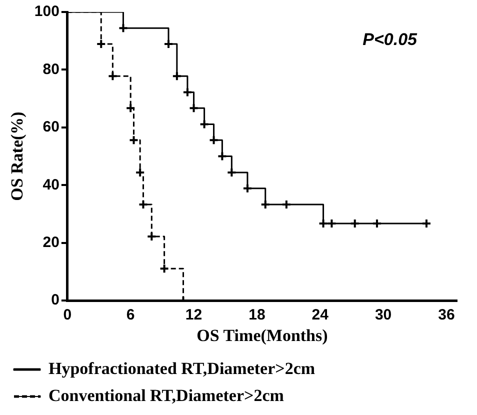 The image size is (477, 415). I want to click on y-tick-label: 20, so click(51, 243).